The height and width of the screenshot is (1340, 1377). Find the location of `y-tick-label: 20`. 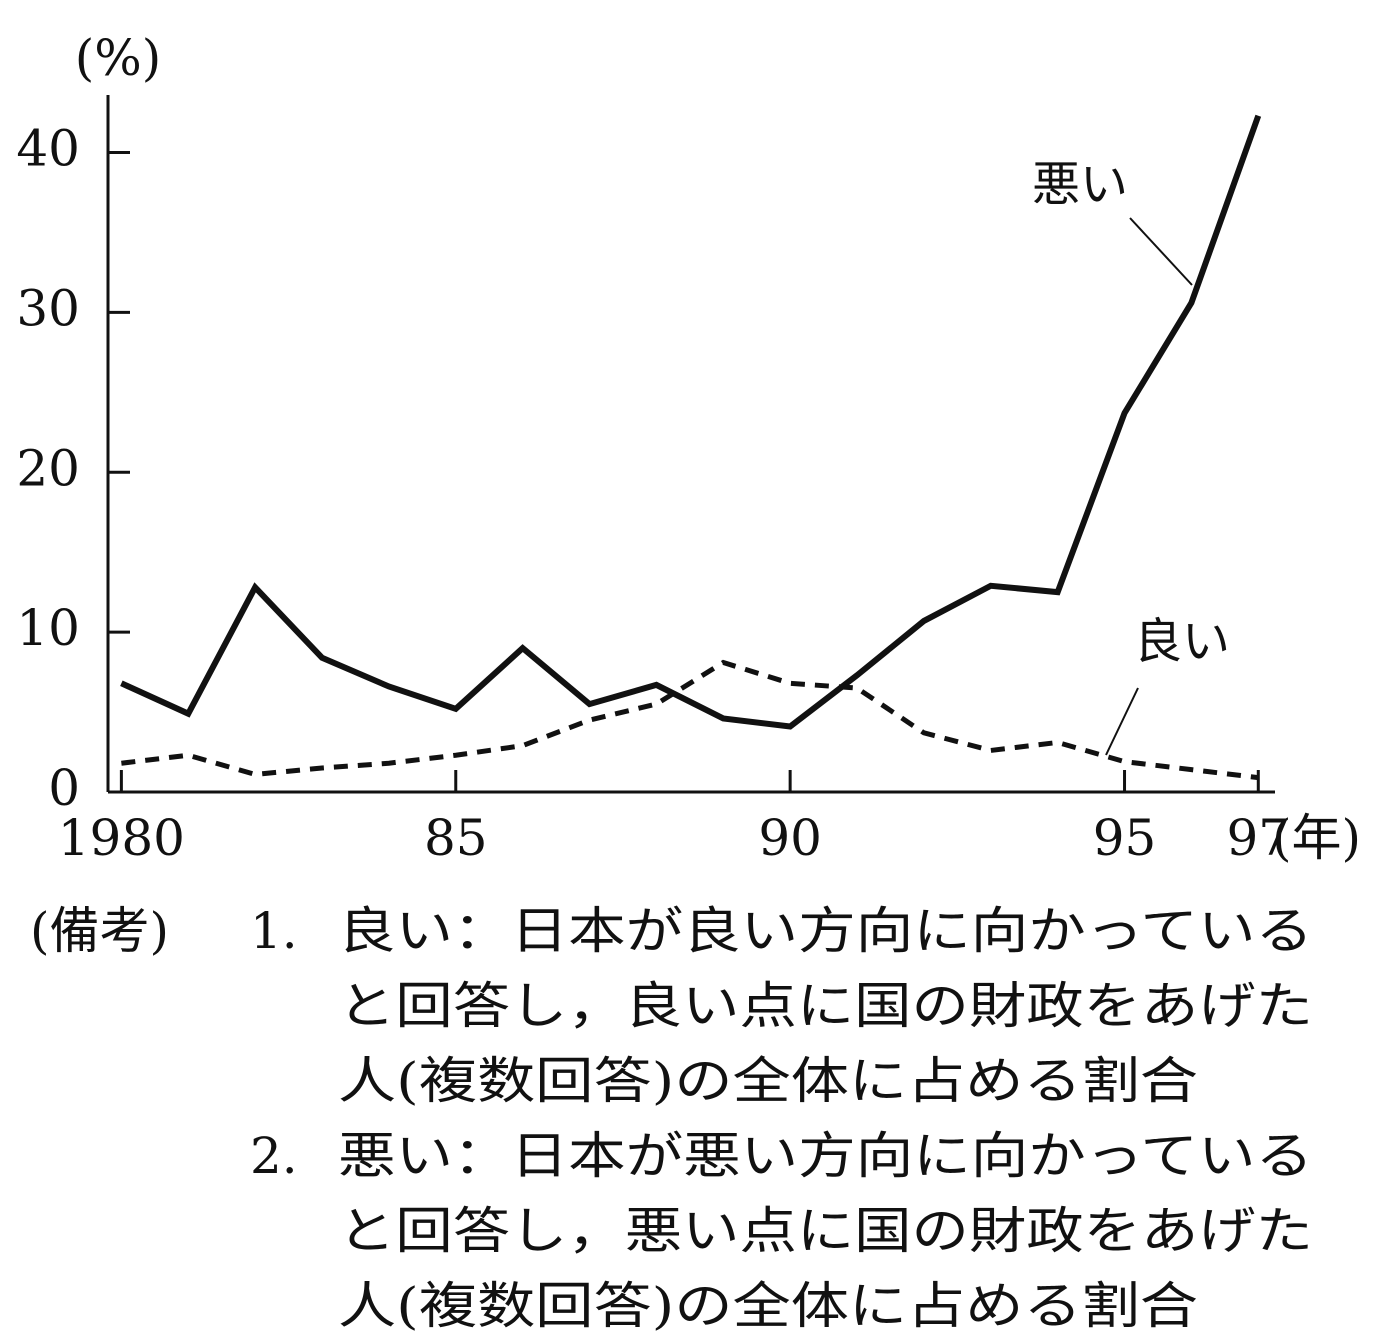

y-tick-label: 20 is located at coordinates (48, 468).